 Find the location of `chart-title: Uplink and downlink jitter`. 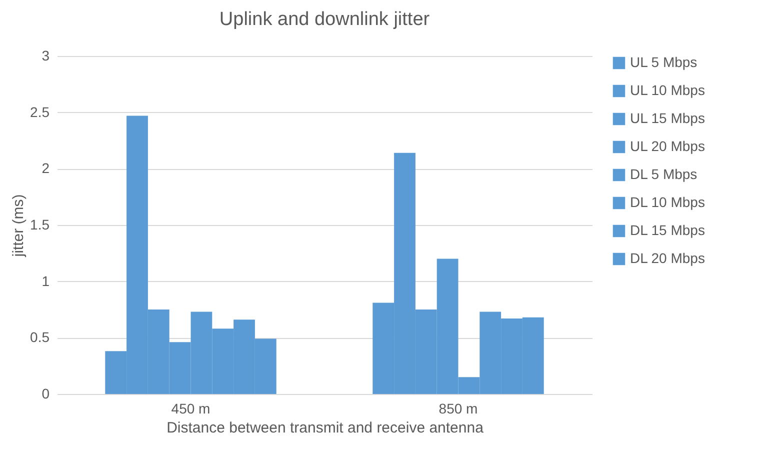

chart-title: Uplink and downlink jitter is located at coordinates (324, 19).